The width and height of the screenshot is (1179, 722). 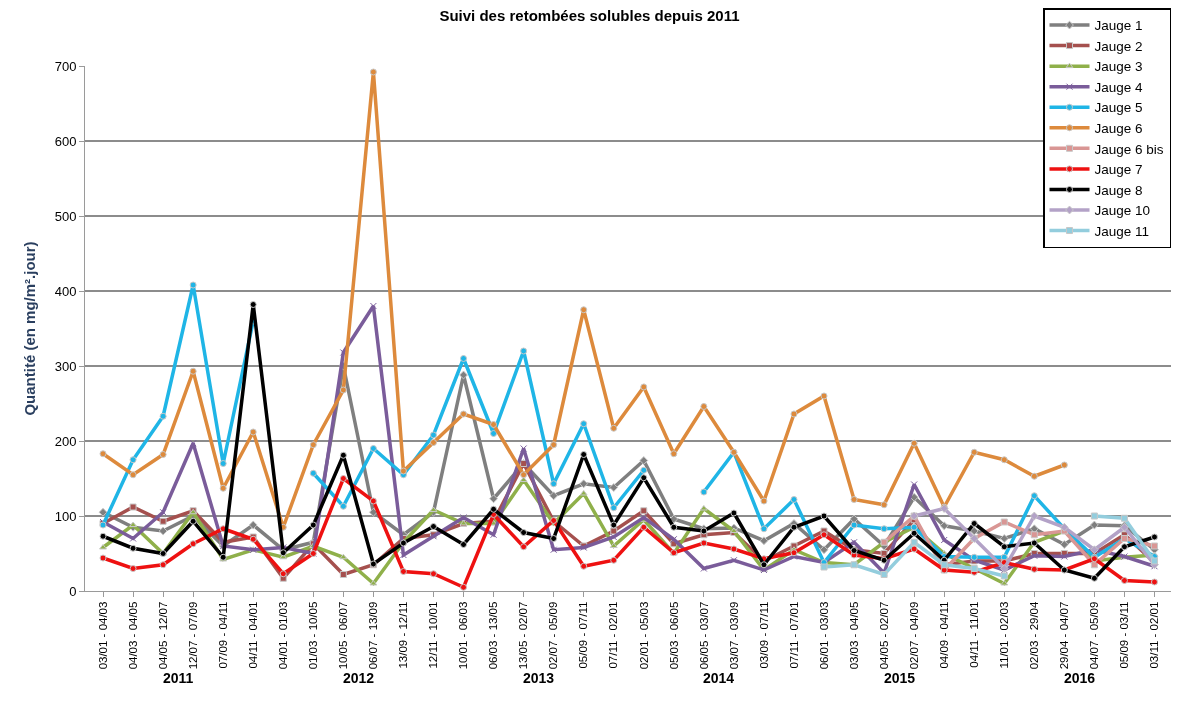 What do you see at coordinates (900, 678) in the screenshot?
I see `text: 2015` at bounding box center [900, 678].